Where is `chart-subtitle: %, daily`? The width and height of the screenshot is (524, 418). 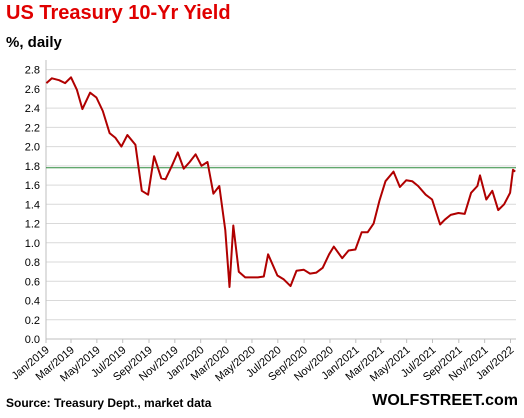
chart-subtitle: %, daily is located at coordinates (34, 42).